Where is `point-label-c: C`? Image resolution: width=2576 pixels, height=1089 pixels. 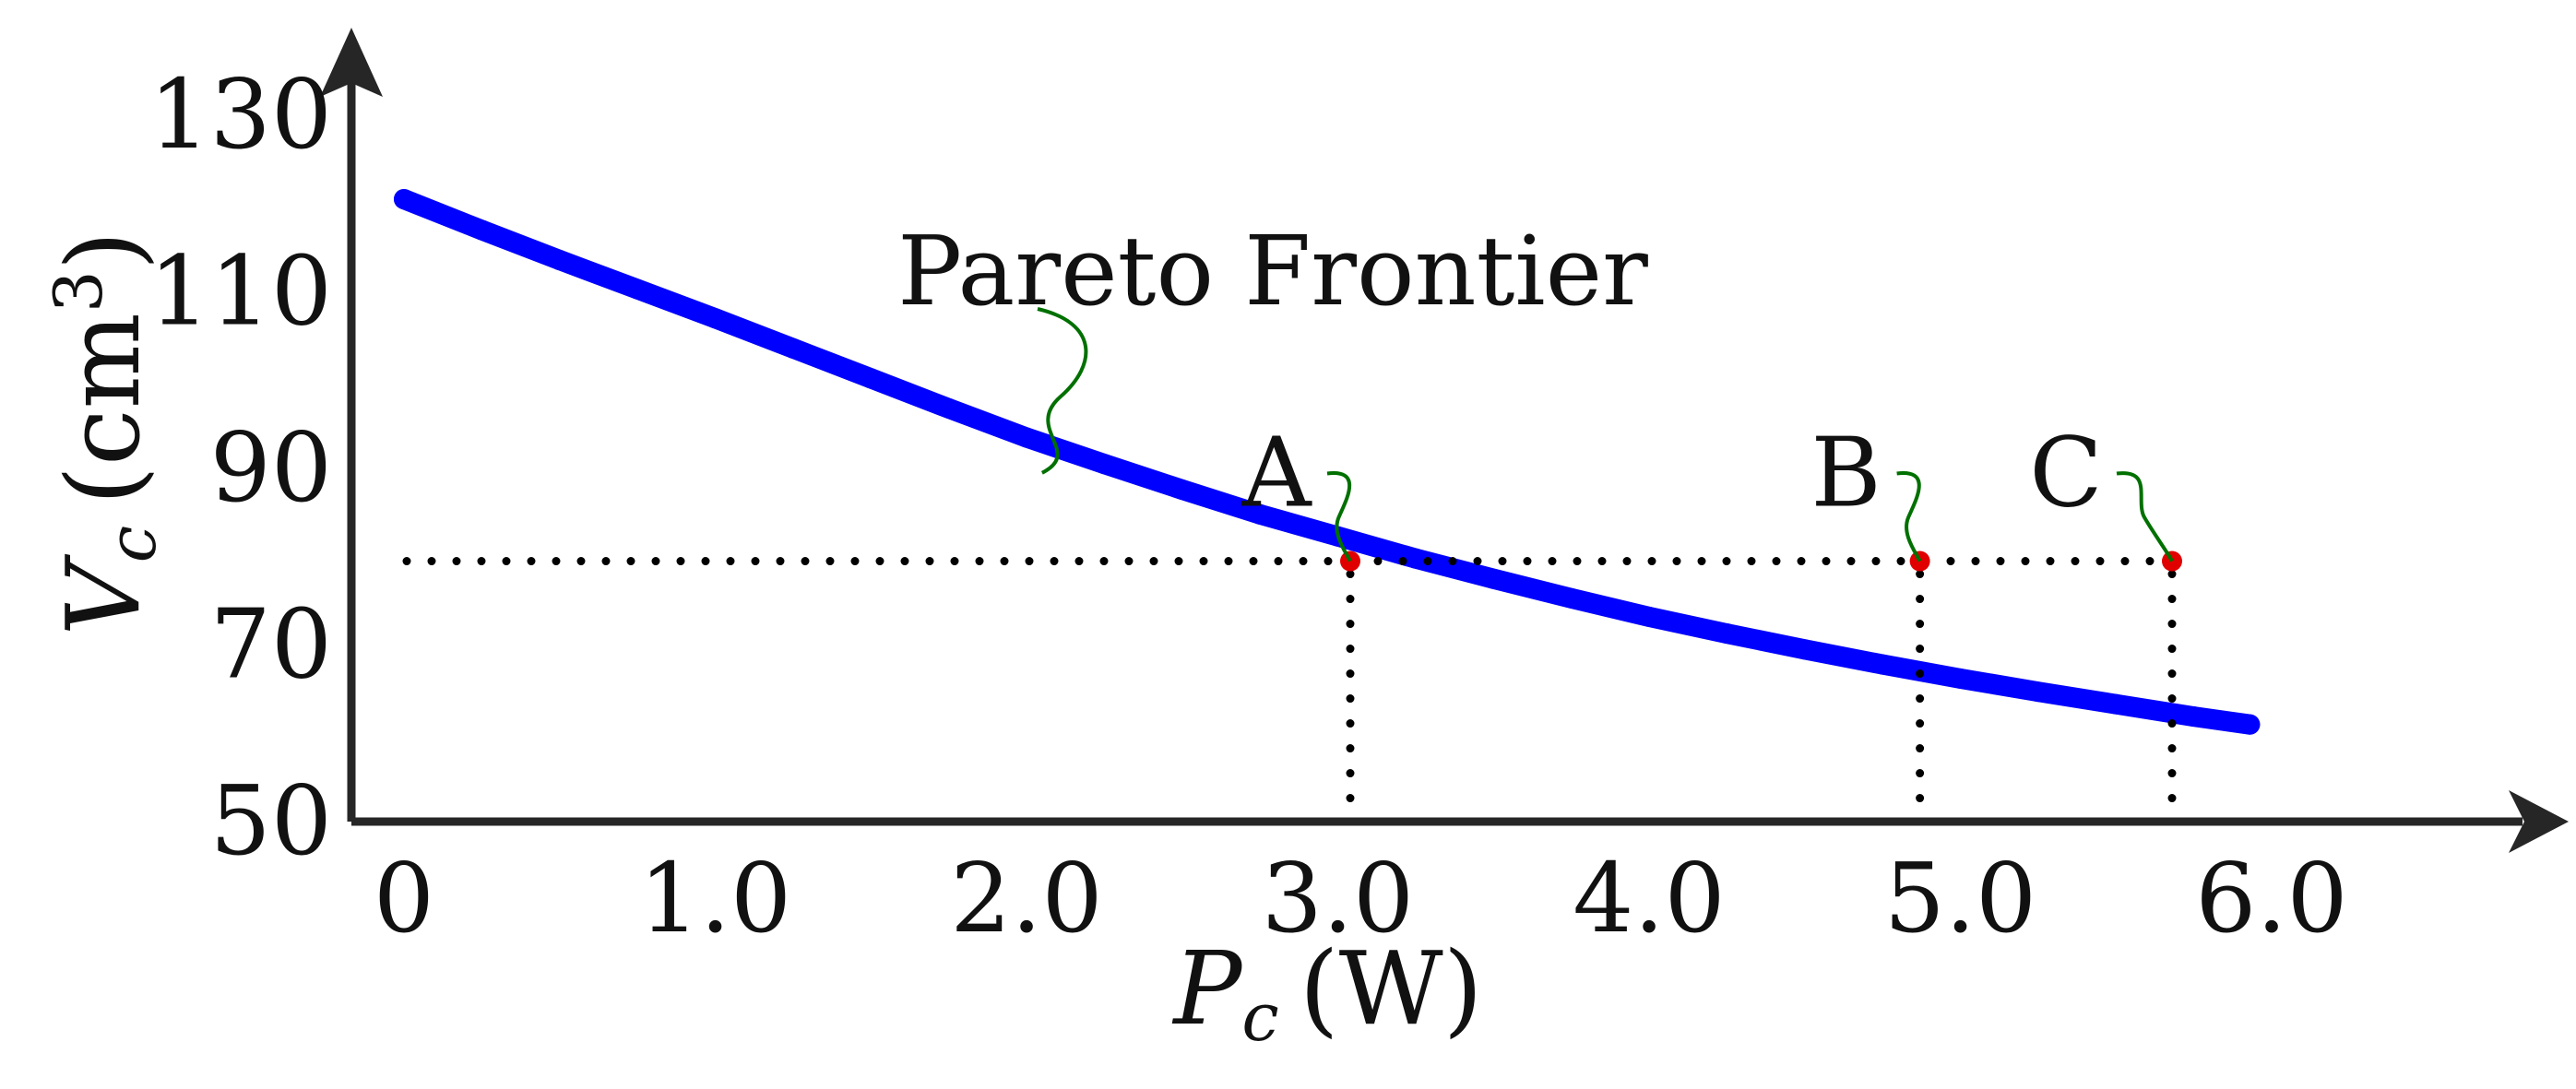
point-label-c: C is located at coordinates (2066, 473).